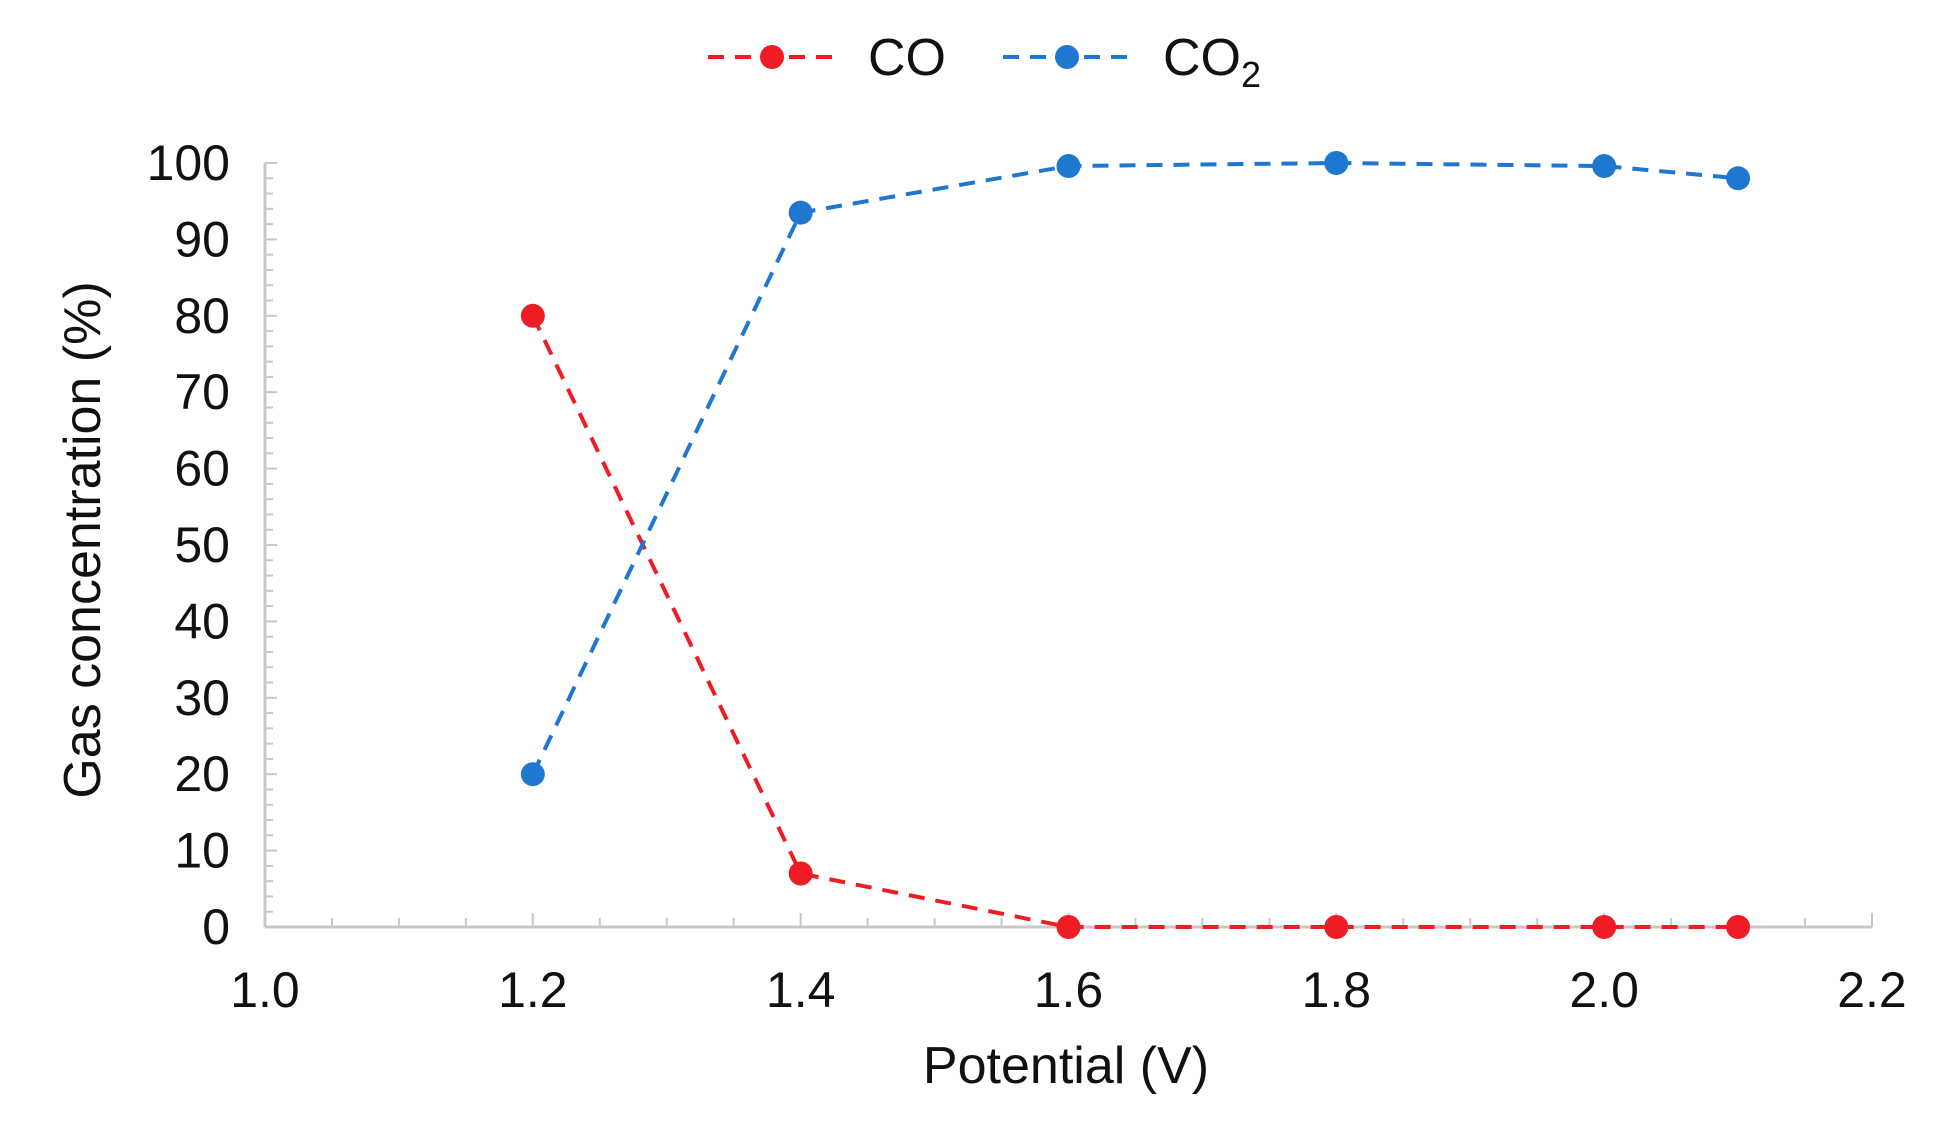 This screenshot has width=1953, height=1129. Describe the element at coordinates (202, 698) in the screenshot. I see `y-tick-label: 30` at that location.